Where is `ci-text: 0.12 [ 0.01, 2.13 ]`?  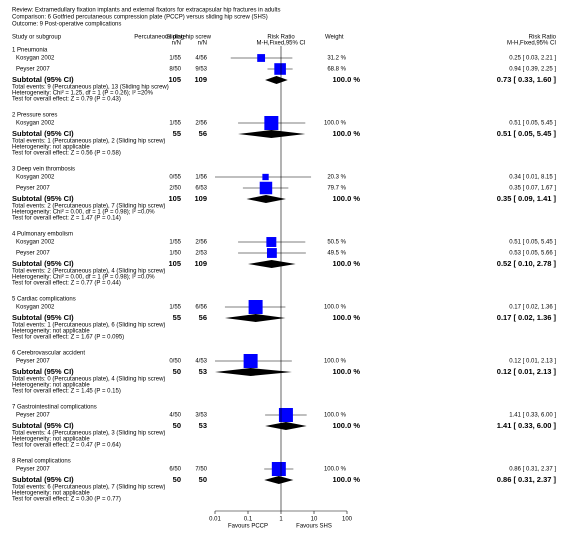 ci-text: 0.12 [ 0.01, 2.13 ] is located at coordinates (532, 362).